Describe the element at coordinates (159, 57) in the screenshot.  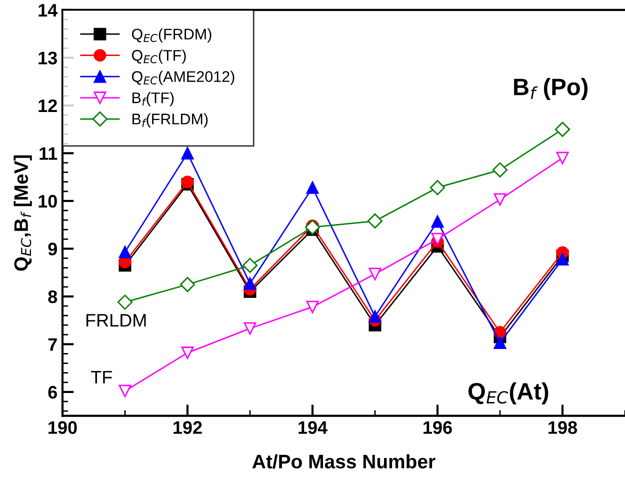
I see `legend-label: Q$_{EC}$(TF)` at that location.